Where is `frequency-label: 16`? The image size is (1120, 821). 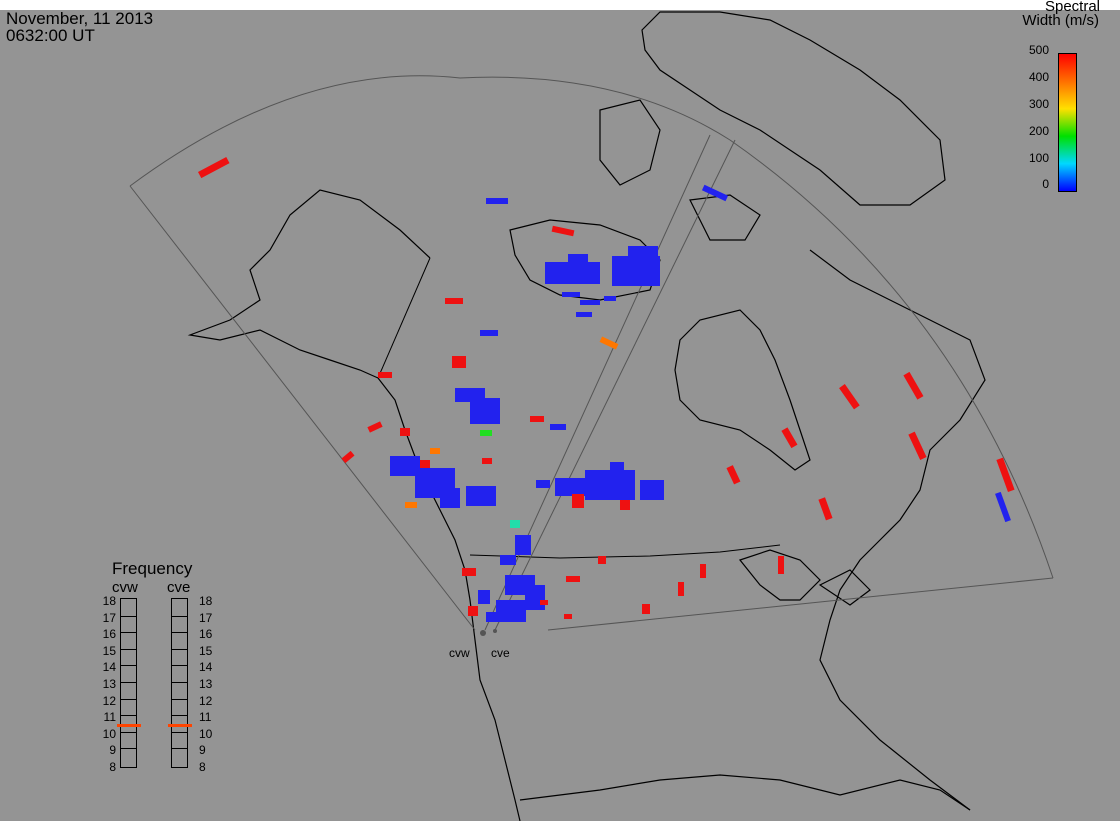
frequency-label: 16 is located at coordinates (206, 634).